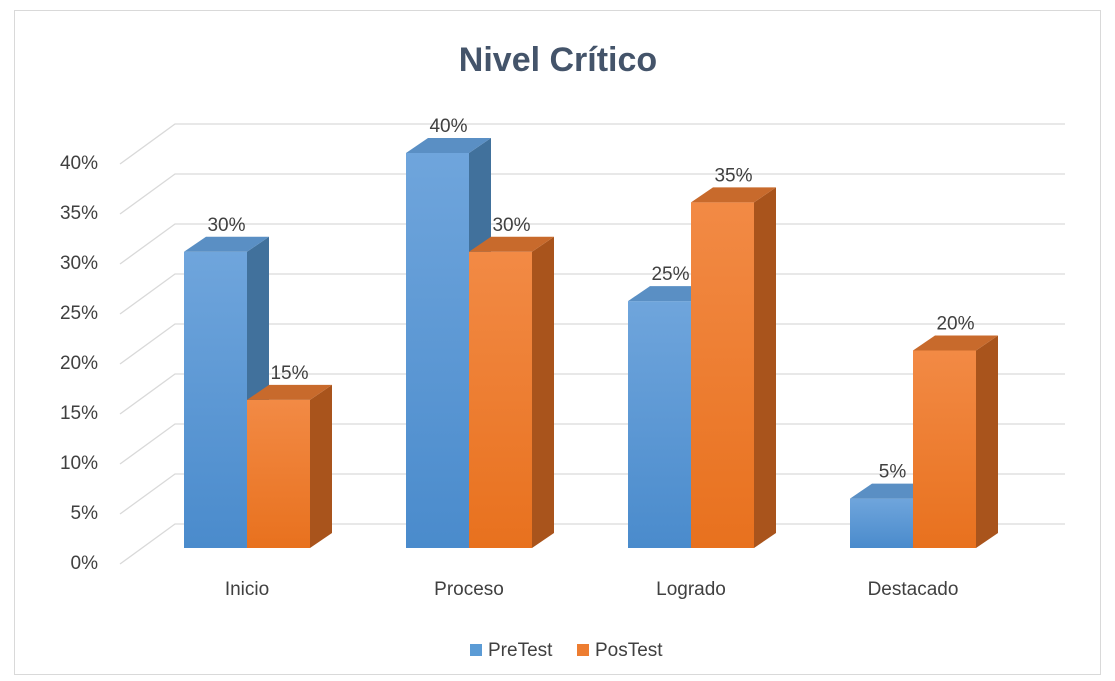 The width and height of the screenshot is (1115, 681). I want to click on data-label: 5%, so click(893, 472).